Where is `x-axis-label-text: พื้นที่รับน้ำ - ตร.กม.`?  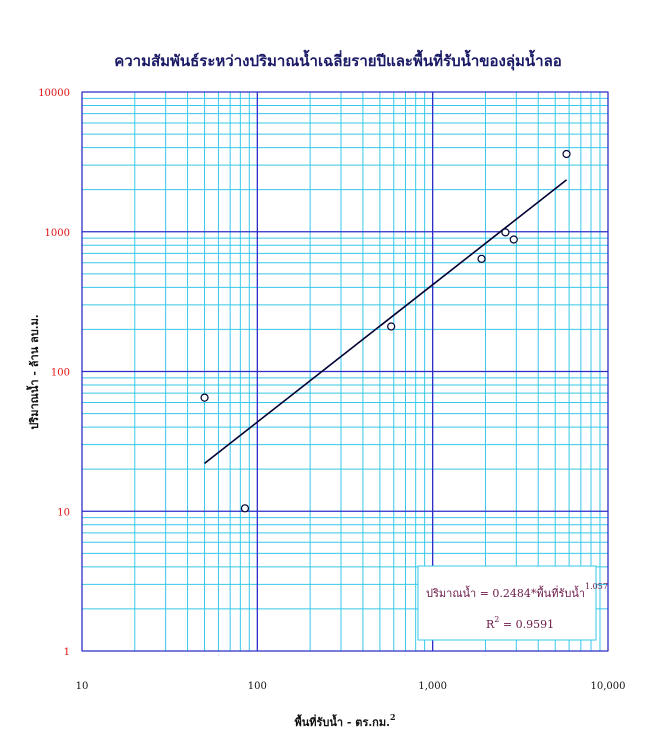
x-axis-label-text: พื้นที่รับน้ำ - ตร.กม. is located at coordinates (341, 721).